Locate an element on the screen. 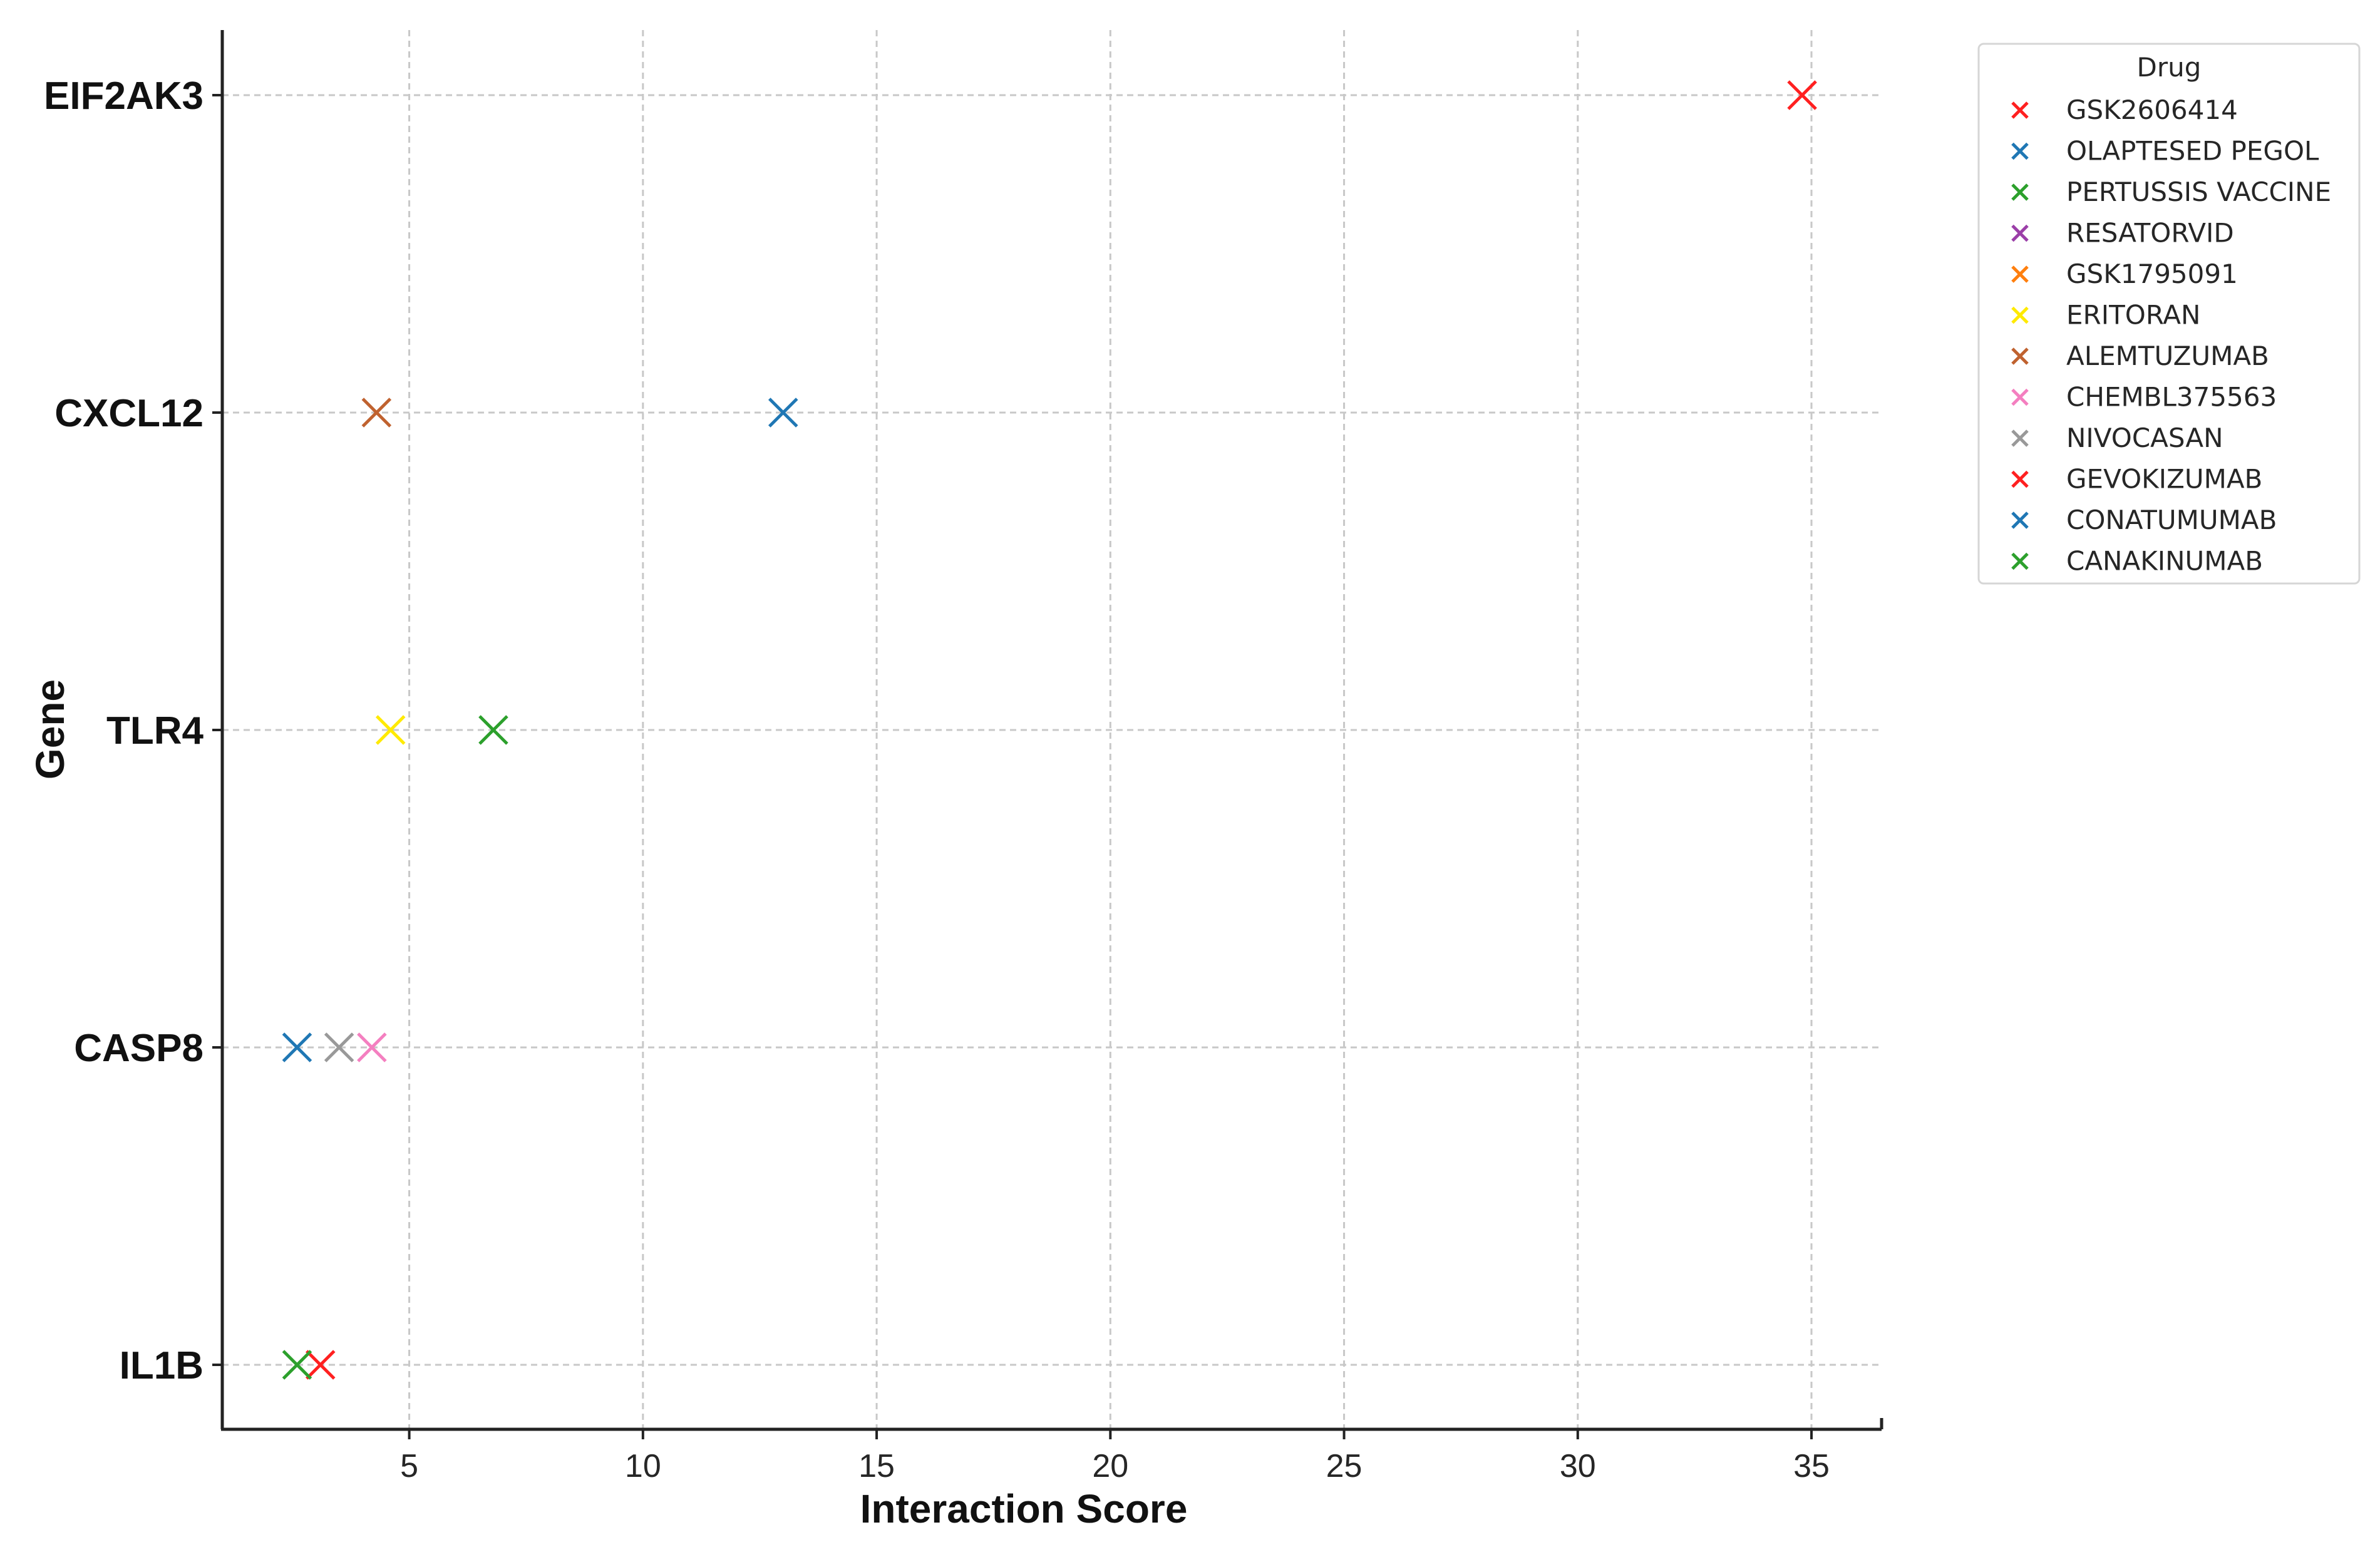  legend-frame is located at coordinates (2169, 314).